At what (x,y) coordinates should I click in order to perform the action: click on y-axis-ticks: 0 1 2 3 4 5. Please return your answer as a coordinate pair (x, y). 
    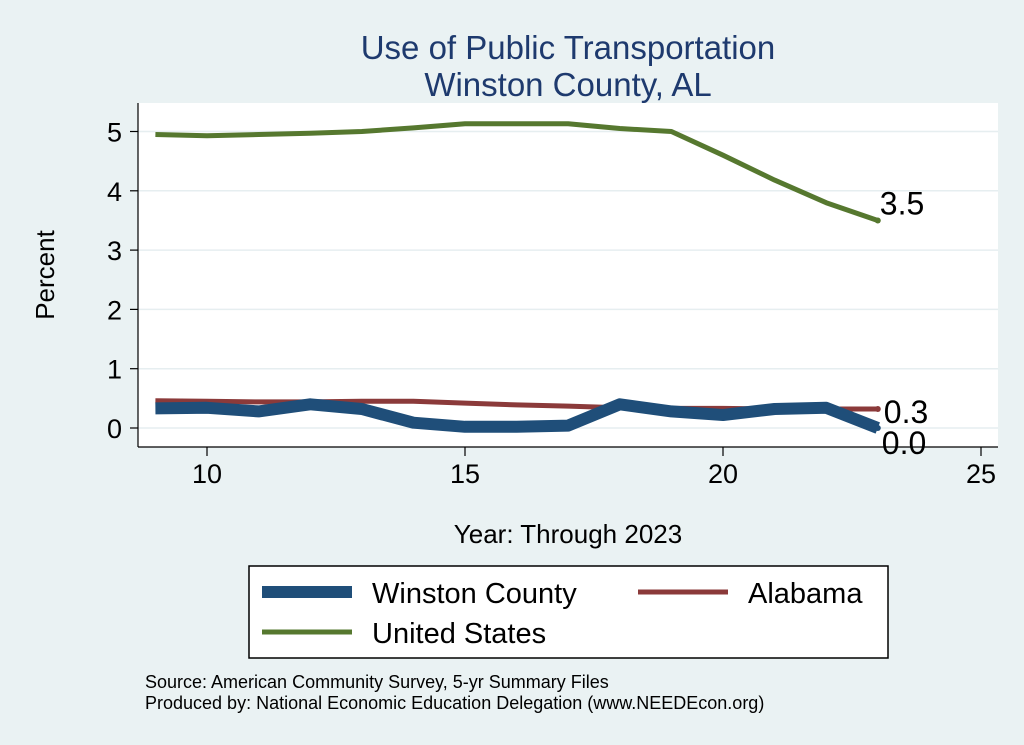
    Looking at the image, I should click on (122, 281).